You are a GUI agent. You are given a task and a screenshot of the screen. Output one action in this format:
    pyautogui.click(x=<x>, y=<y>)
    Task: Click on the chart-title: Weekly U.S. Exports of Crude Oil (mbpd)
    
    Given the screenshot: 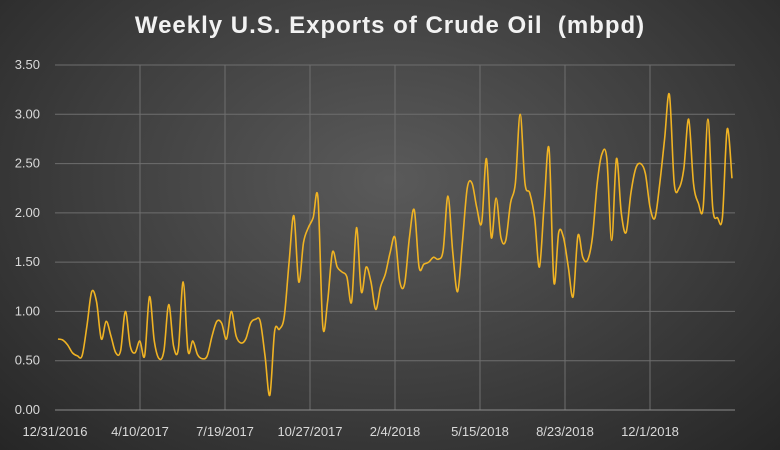 What is the action you would take?
    pyautogui.click(x=390, y=25)
    